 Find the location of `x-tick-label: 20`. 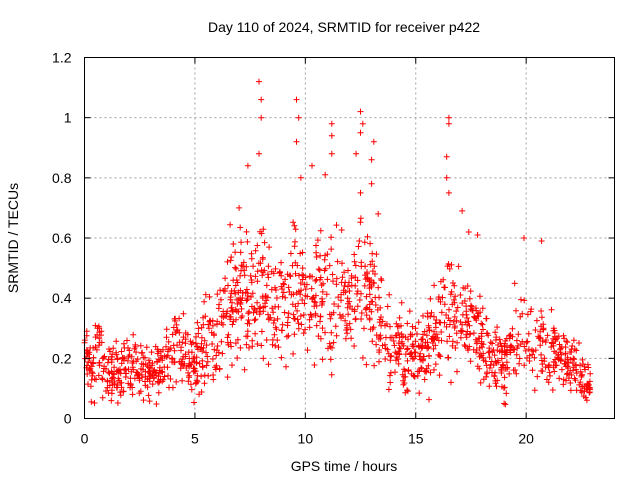

x-tick-label: 20 is located at coordinates (526, 439).